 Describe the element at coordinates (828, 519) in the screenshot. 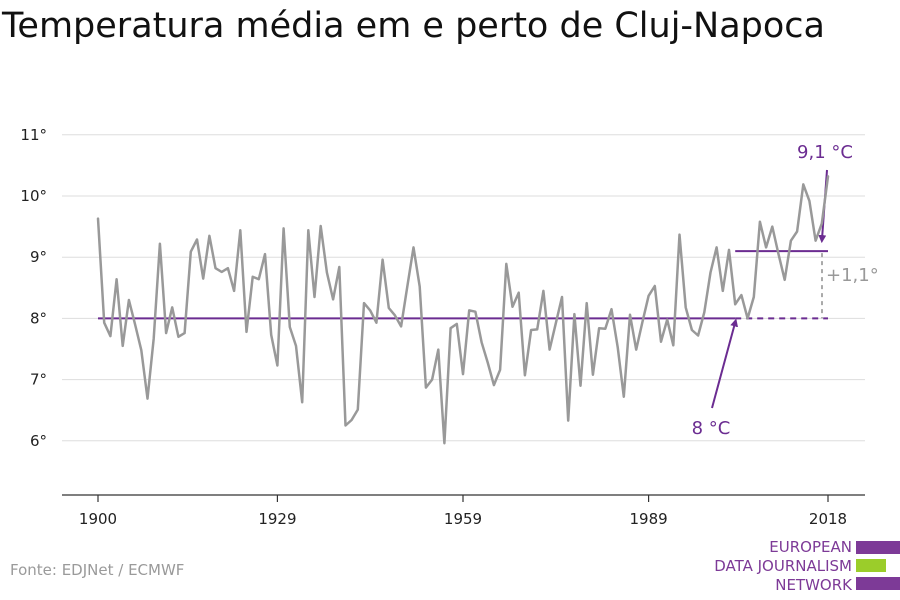

I see `x-tick-label: 2018` at that location.